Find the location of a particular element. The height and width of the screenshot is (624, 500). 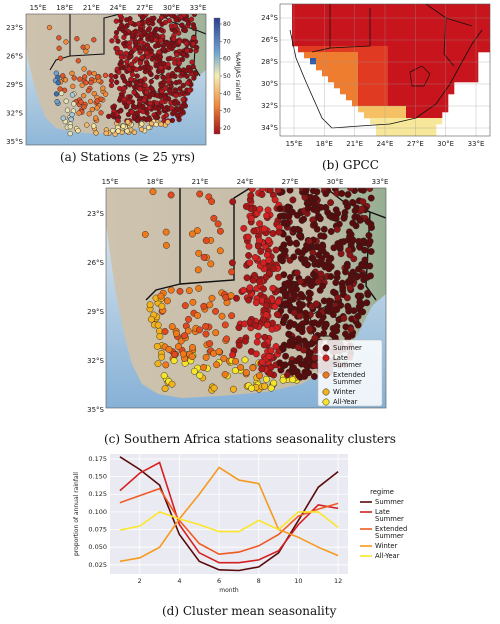

lat-tick-label: 28°S is located at coordinates (269, 62).